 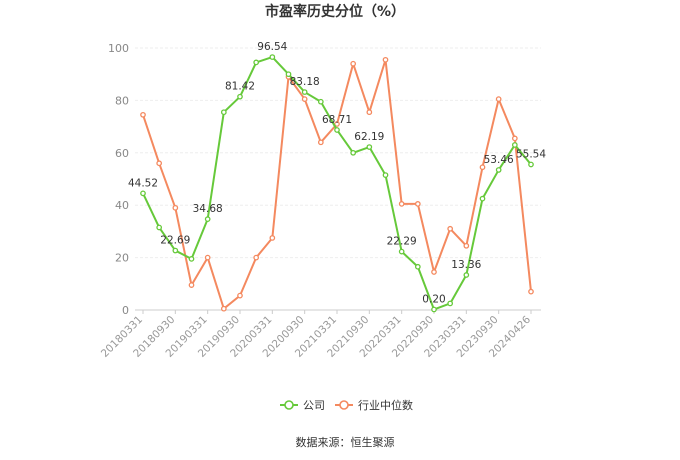 I want to click on legend-label: 公司, so click(x=314, y=405).